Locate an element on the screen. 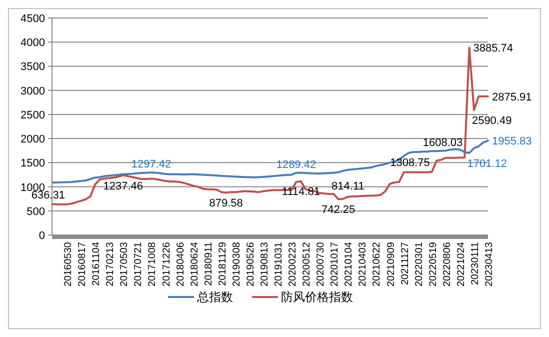 This screenshot has width=549, height=337. x-tick-label: 20210622 is located at coordinates (377, 264).